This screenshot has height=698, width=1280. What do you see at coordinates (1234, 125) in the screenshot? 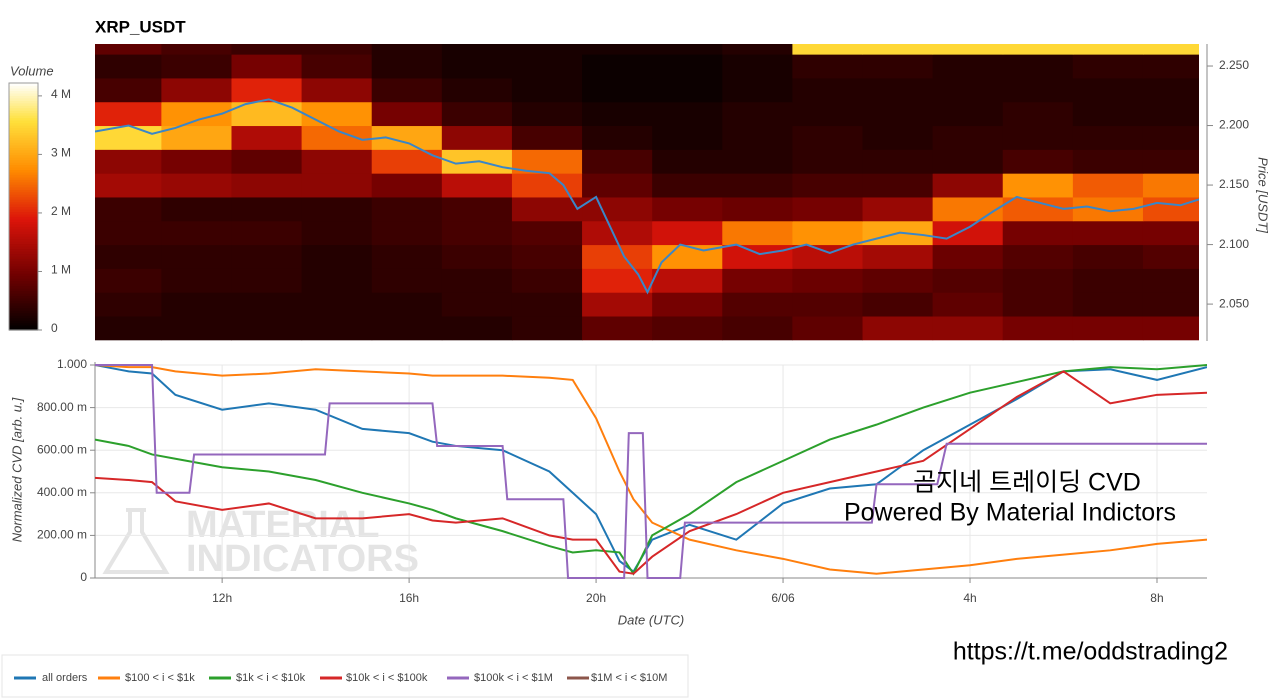
I see `y-tick-label: 2.200` at bounding box center [1234, 125].